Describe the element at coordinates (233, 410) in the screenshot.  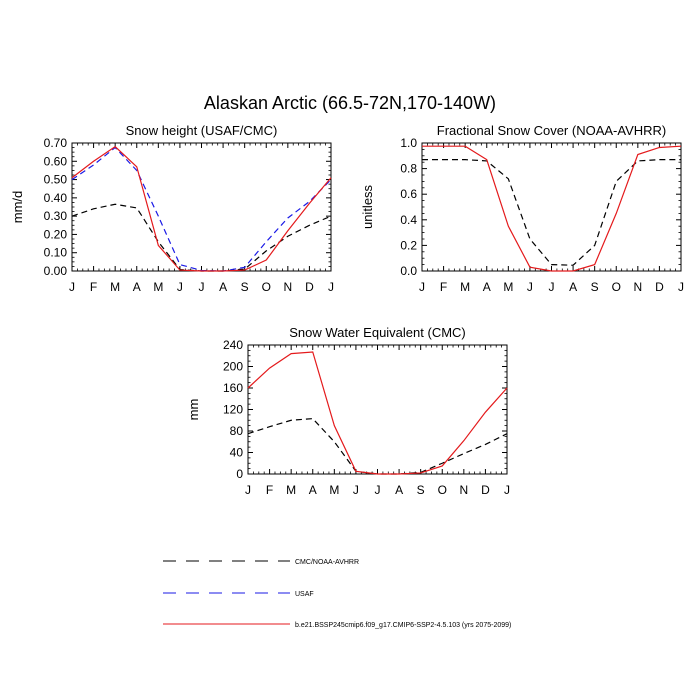
I see `y-tick-label: 120` at that location.